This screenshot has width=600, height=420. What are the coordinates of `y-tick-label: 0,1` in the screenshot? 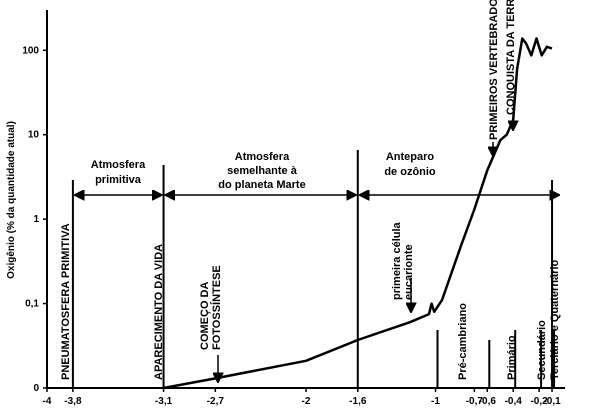 It's located at (32, 304).